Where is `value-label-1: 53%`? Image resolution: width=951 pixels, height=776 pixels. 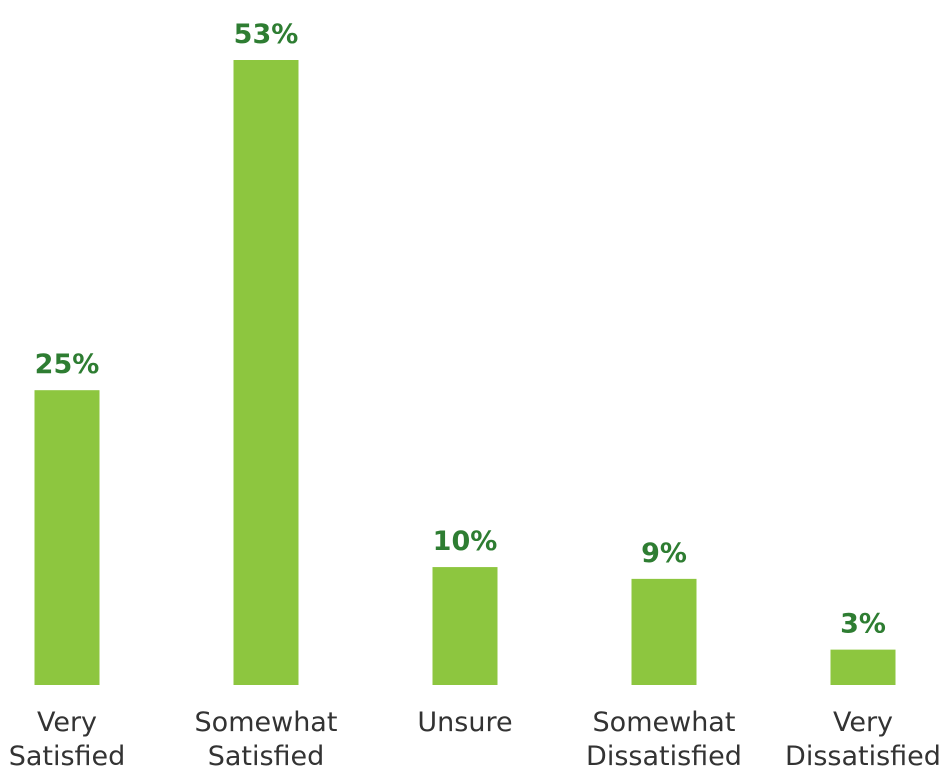 value-label-1: 53% is located at coordinates (266, 34).